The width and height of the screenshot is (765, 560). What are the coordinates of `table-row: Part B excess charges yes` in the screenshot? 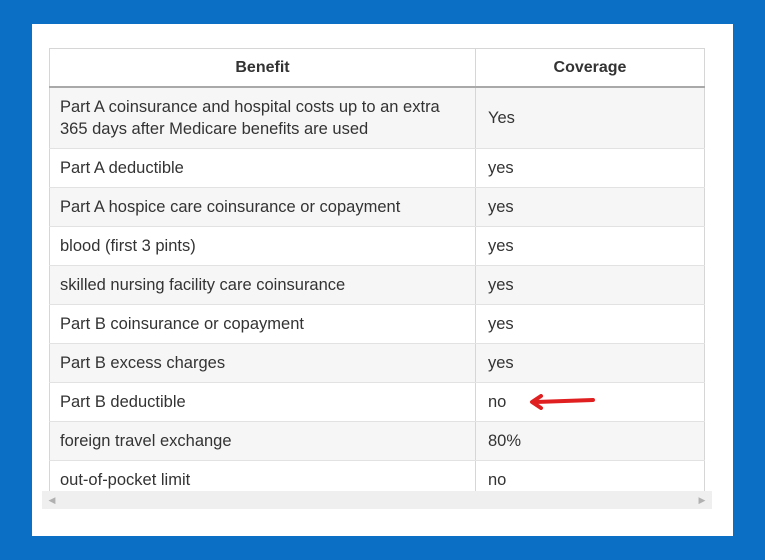 It's located at (377, 363).